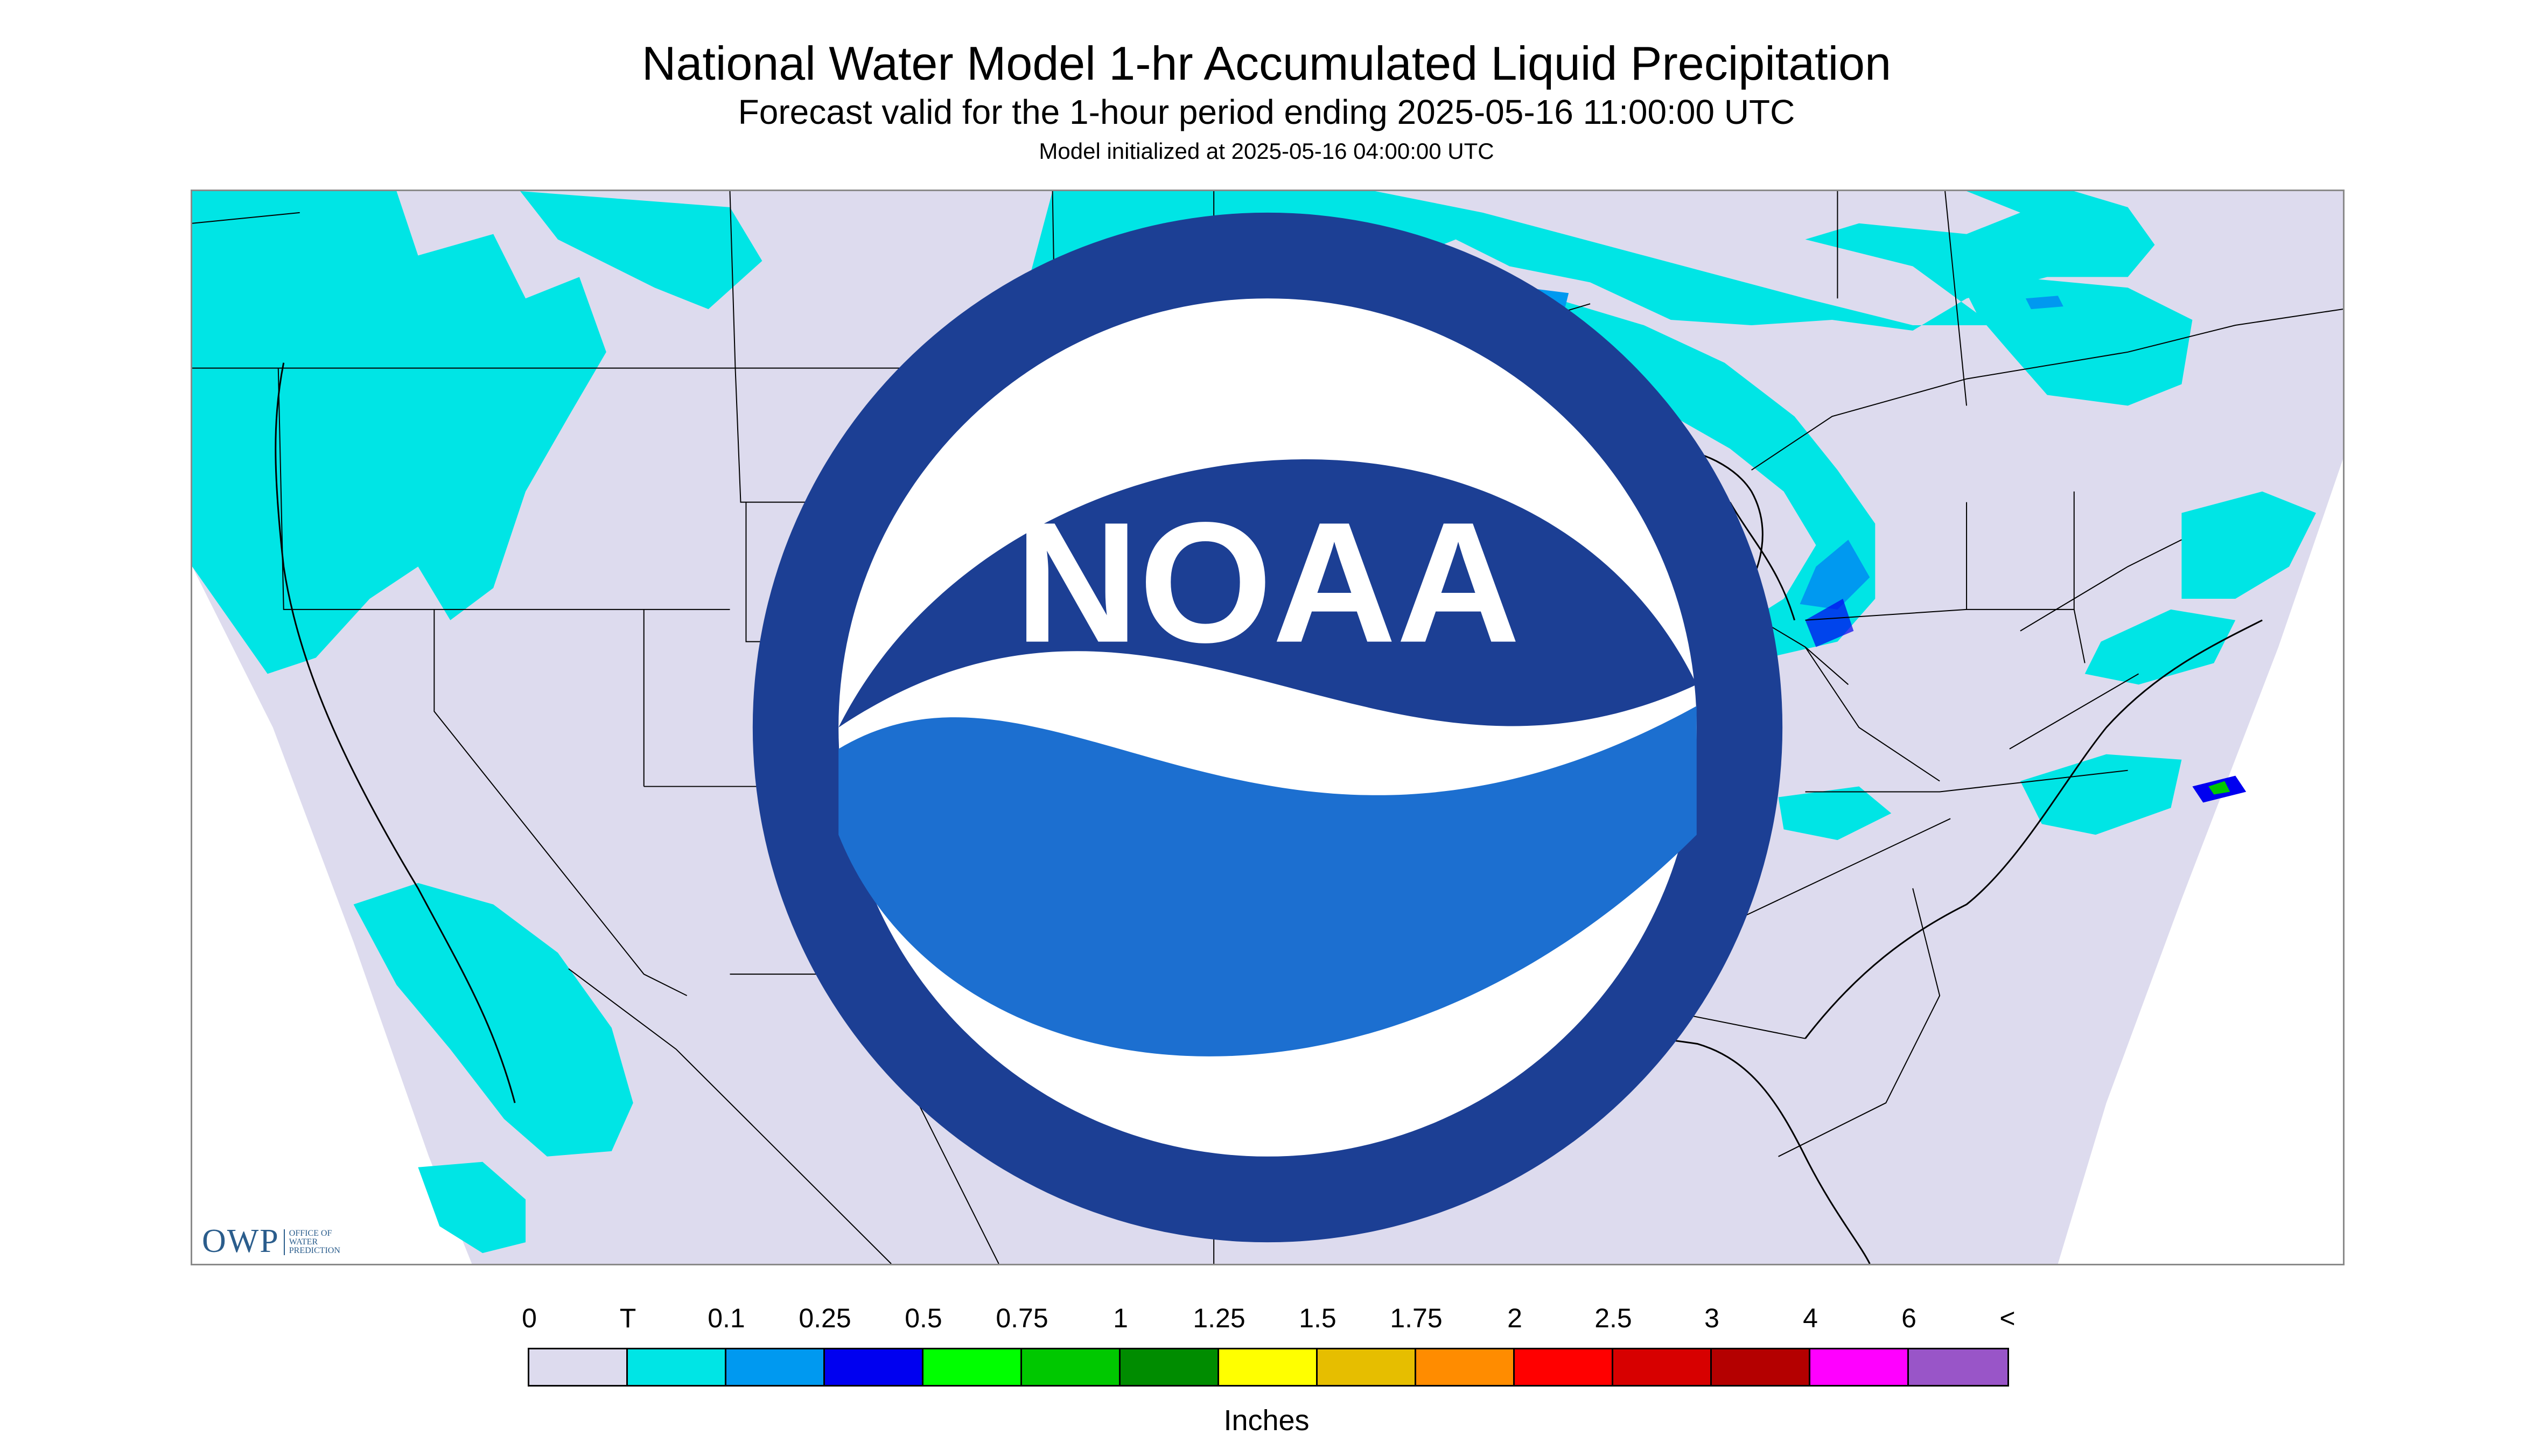 Image resolution: width=2533 pixels, height=1456 pixels. I want to click on legend-units: Inches, so click(1266, 1420).